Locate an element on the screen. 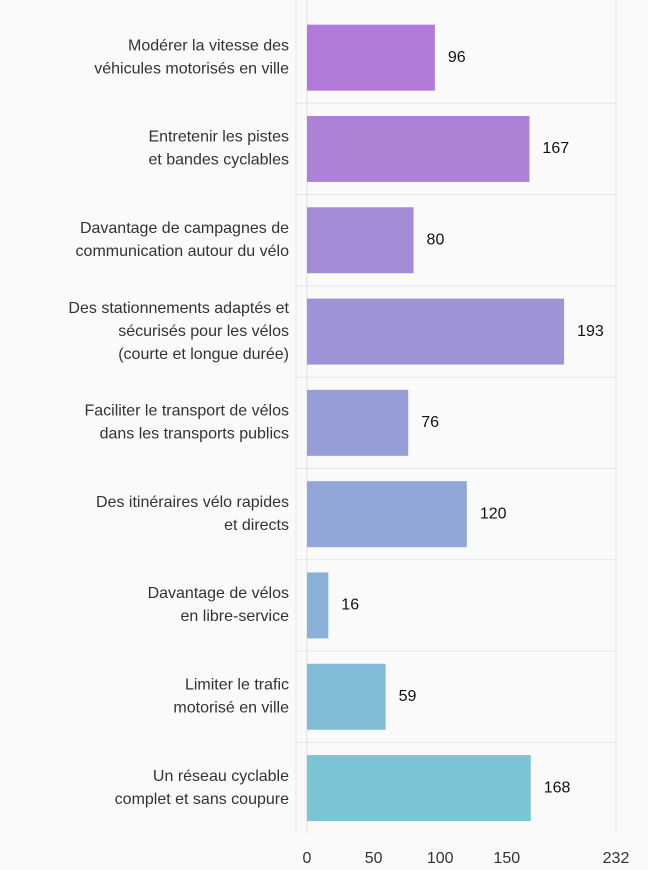  category-label: motorisé en ville is located at coordinates (231, 707).